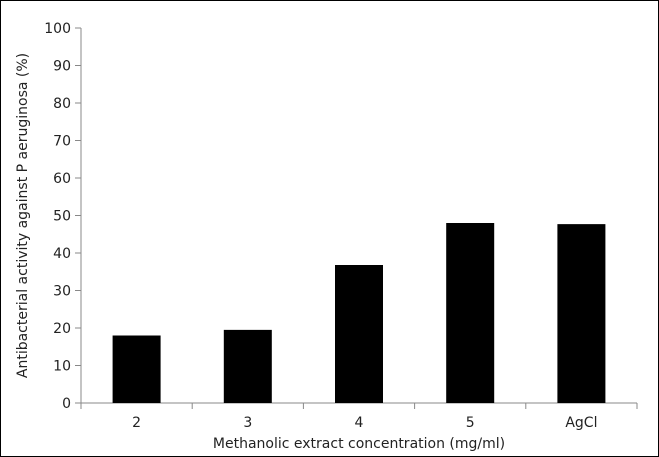 The height and width of the screenshot is (457, 659). Describe the element at coordinates (62, 142) in the screenshot. I see `y-tick-label: 70` at that location.